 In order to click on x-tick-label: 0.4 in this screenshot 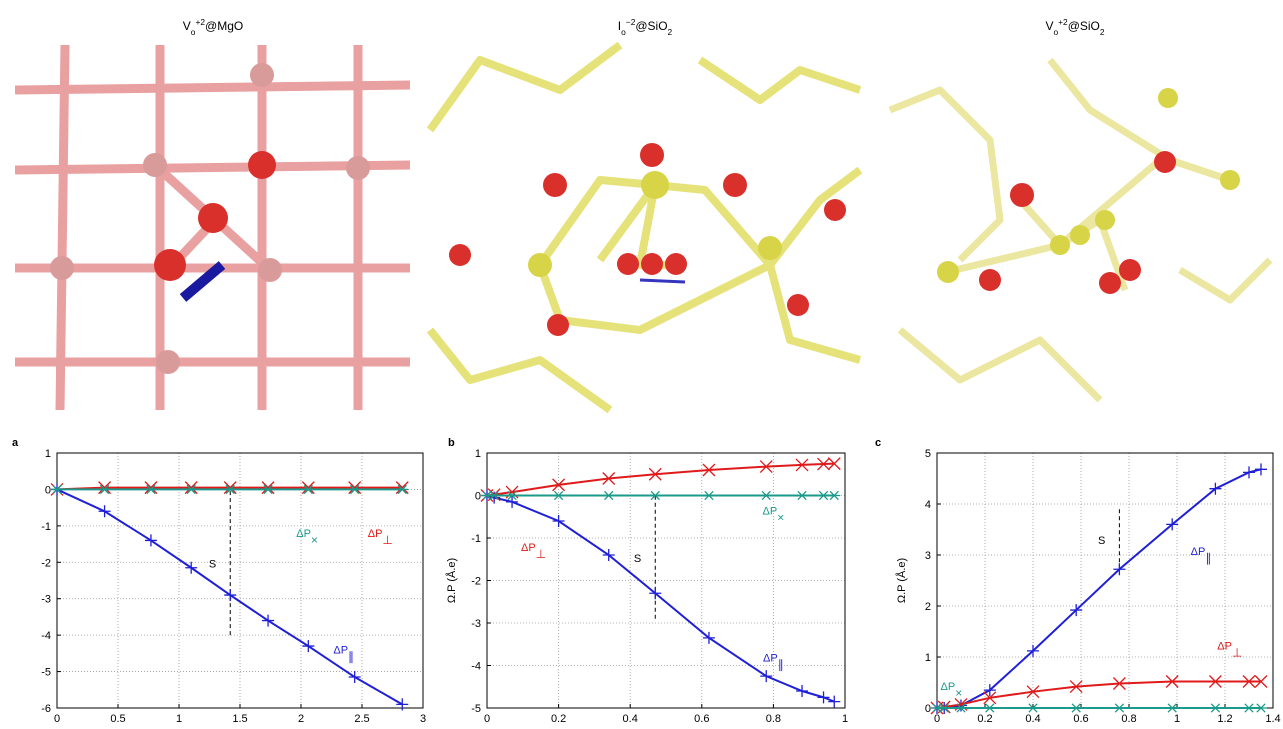, I will do `click(630, 718)`.